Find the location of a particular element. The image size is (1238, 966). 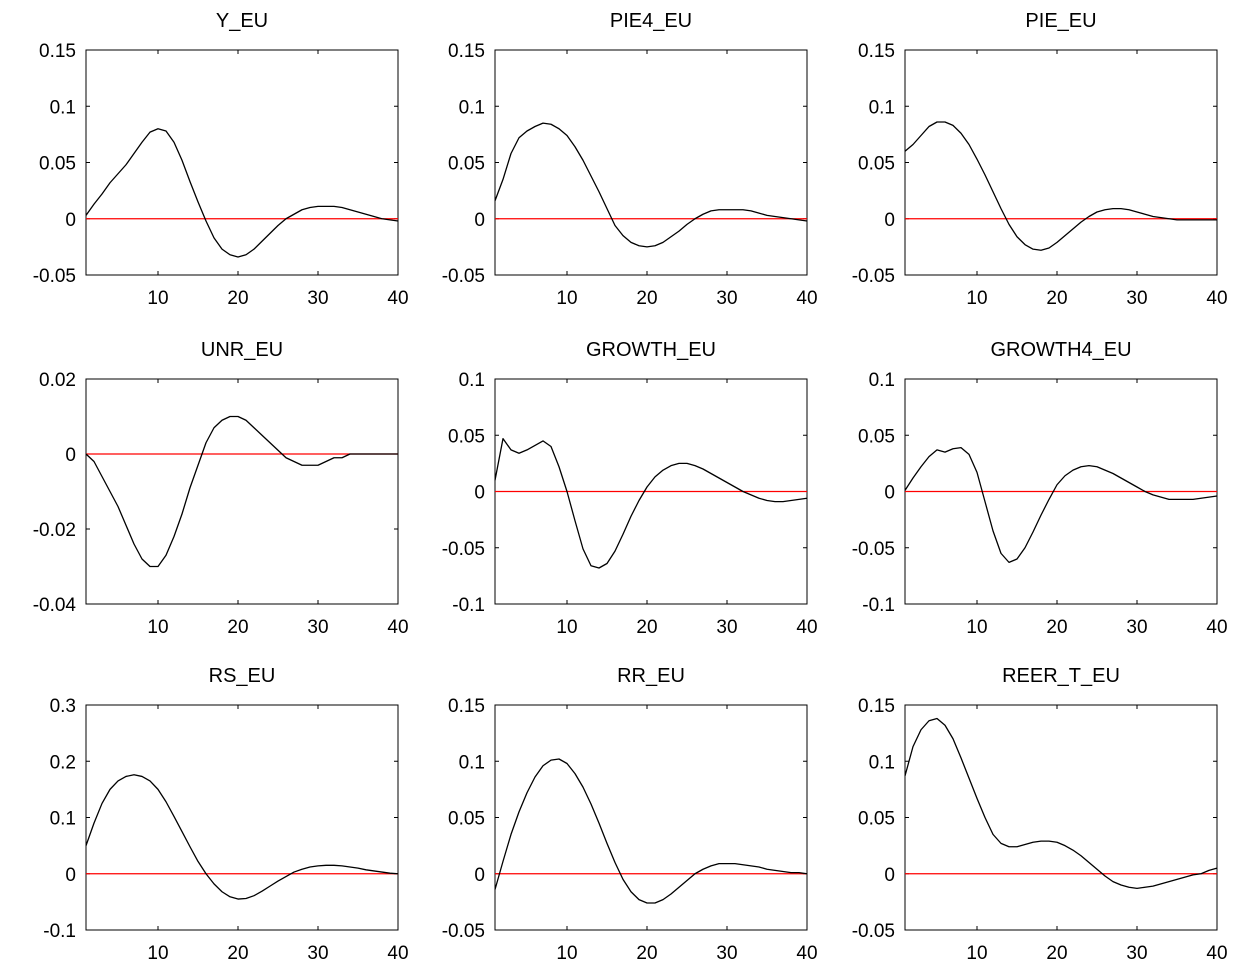

subplot-pie-eu: PIE_EU 10 20 30 40 -0.05 0 0.05 0.1 0.15 is located at coordinates (1040, 159).